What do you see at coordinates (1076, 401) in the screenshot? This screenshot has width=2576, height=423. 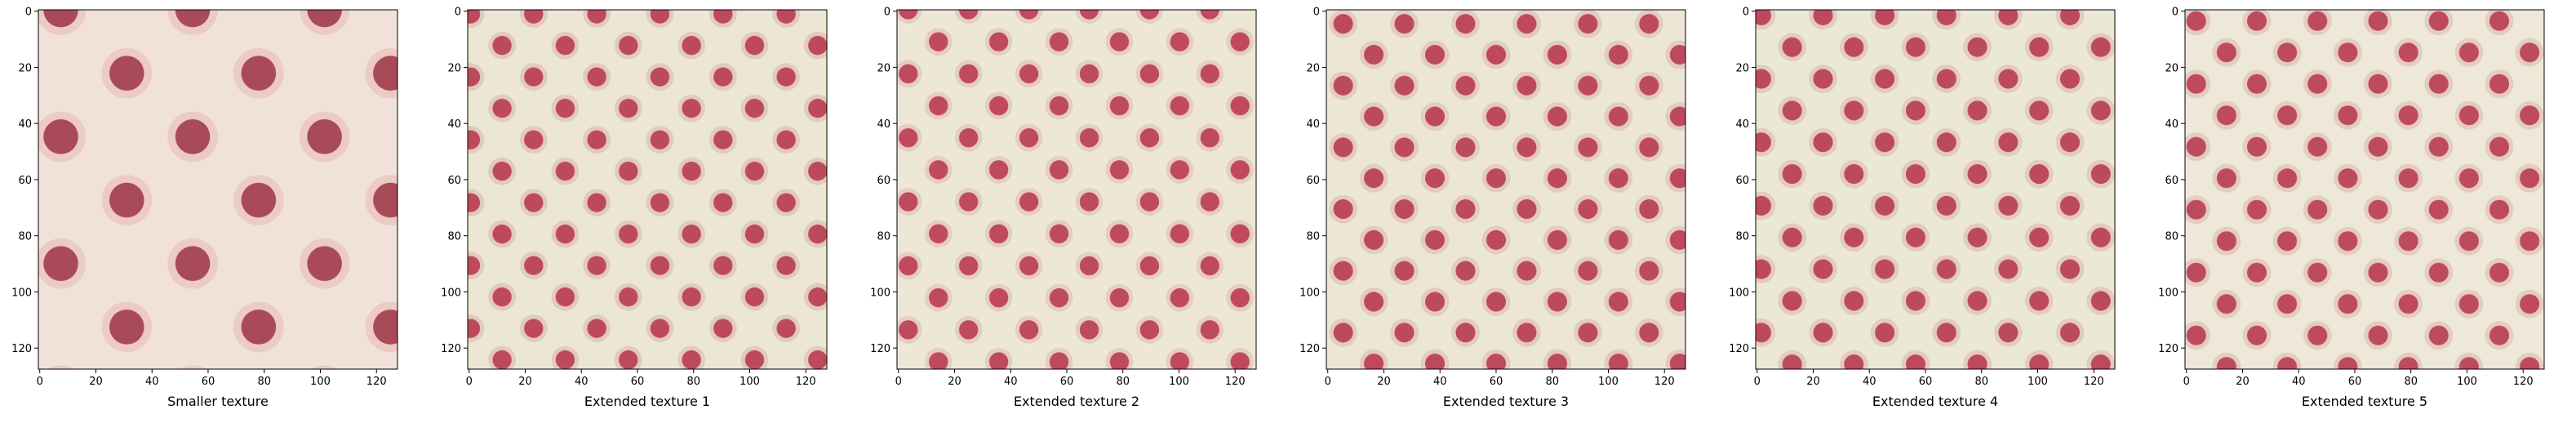 I see `x-axis-label: Extended texture 2` at bounding box center [1076, 401].